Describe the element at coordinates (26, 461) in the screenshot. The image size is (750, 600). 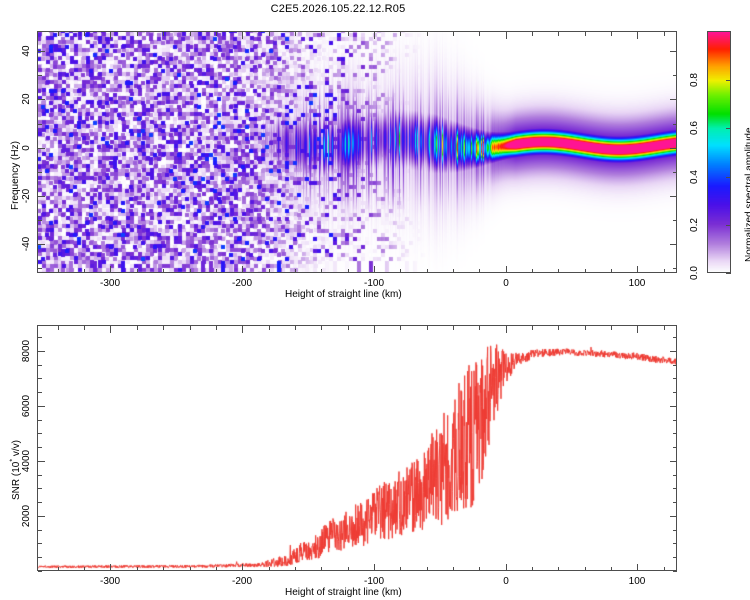
I see `axis-tick-label: 4000` at that location.